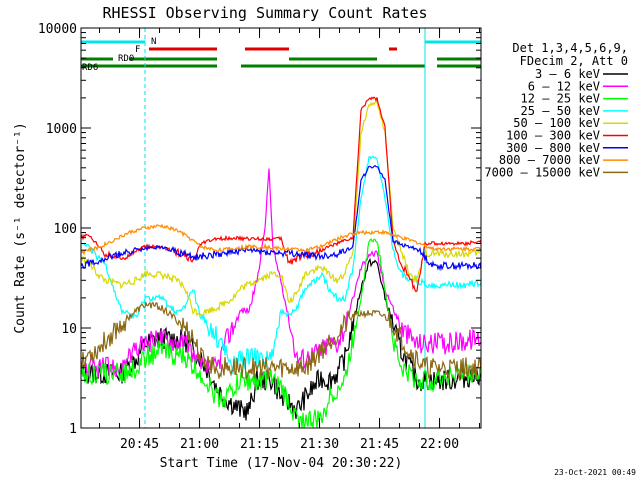 The width and height of the screenshot is (640, 480). What do you see at coordinates (570, 48) in the screenshot?
I see `legend-header-1: Det 1,3,4,5,6,9,` at bounding box center [570, 48].